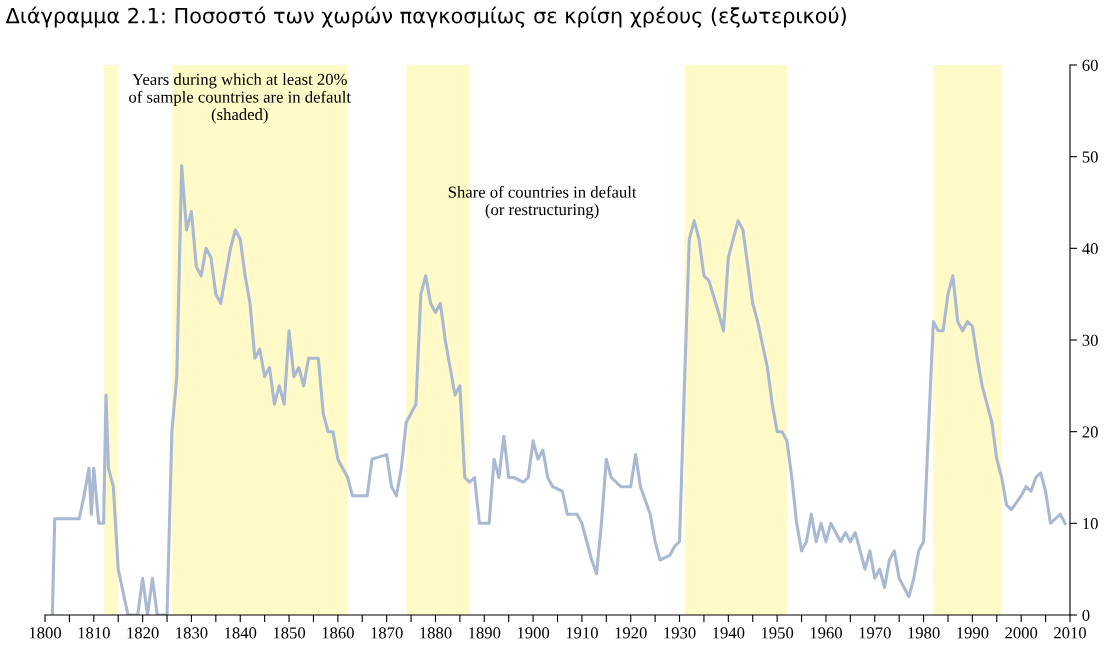 The height and width of the screenshot is (649, 1115). I want to click on x-tick-label: 1900, so click(533, 633).